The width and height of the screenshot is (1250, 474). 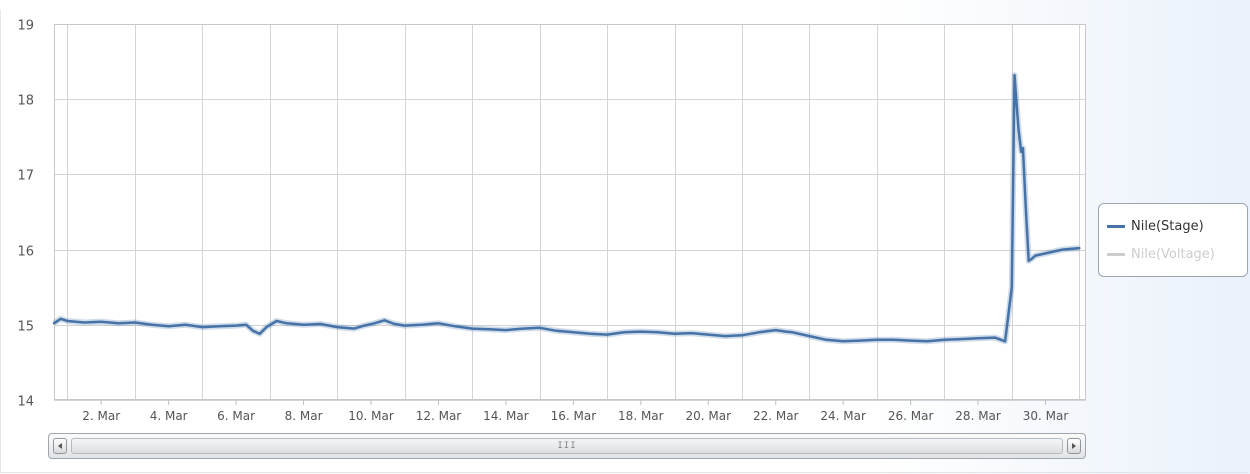 I want to click on y-tick-label: 18, so click(x=25, y=101).